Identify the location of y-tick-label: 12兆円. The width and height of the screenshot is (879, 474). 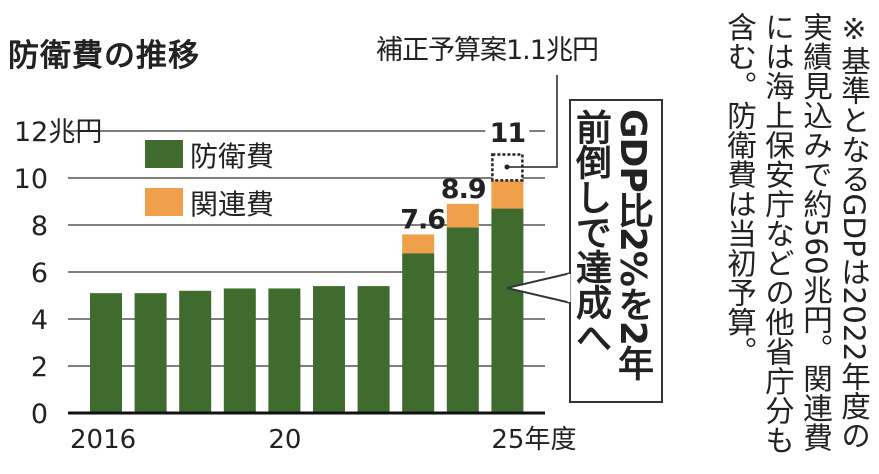
(58, 132).